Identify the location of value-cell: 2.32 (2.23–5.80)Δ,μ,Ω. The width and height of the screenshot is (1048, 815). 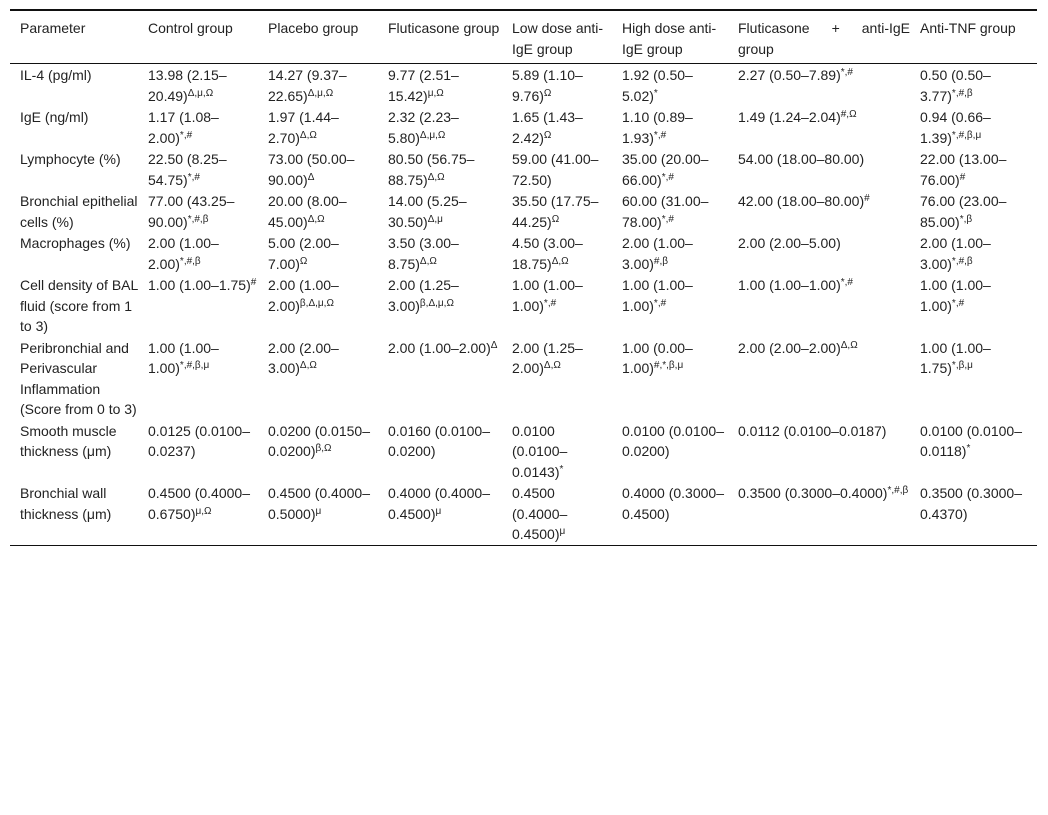
(450, 127).